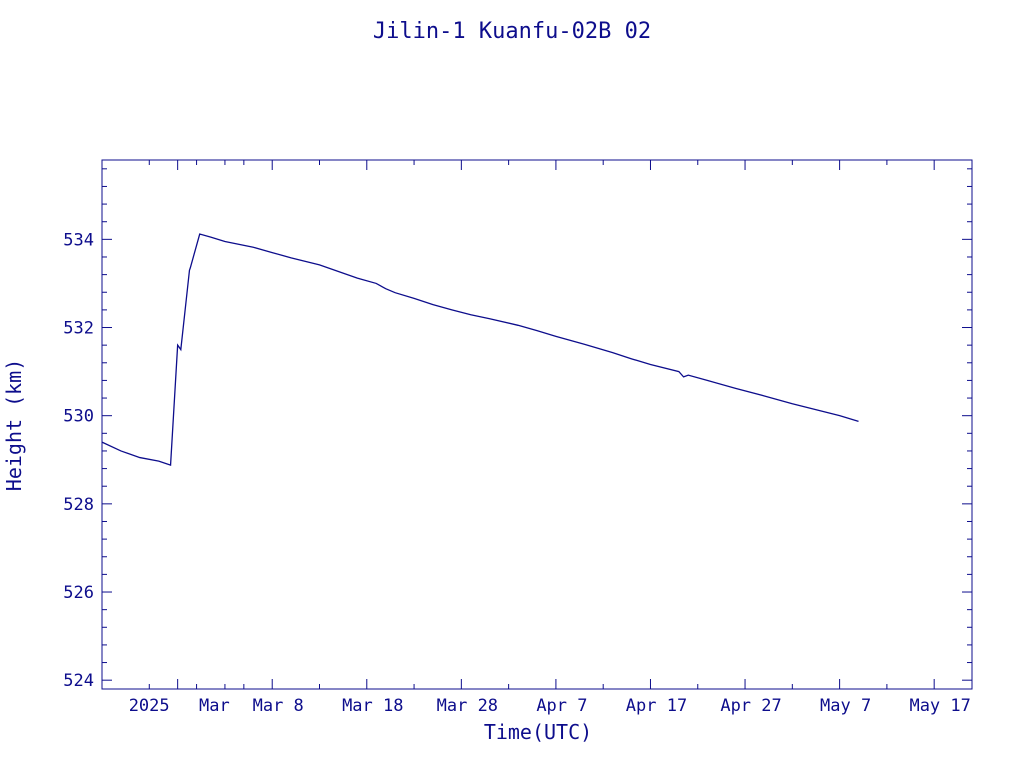  I want to click on y-tick-label: 534, so click(78, 240).